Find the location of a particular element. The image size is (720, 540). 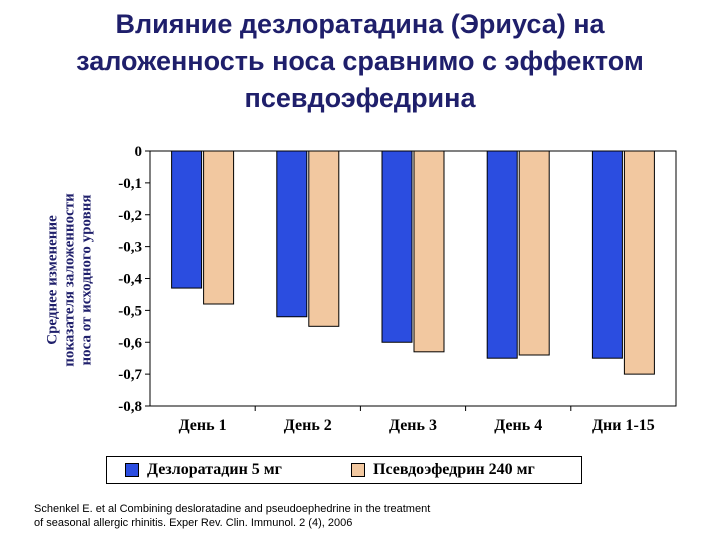

x-tick-label: День 2 is located at coordinates (308, 425).